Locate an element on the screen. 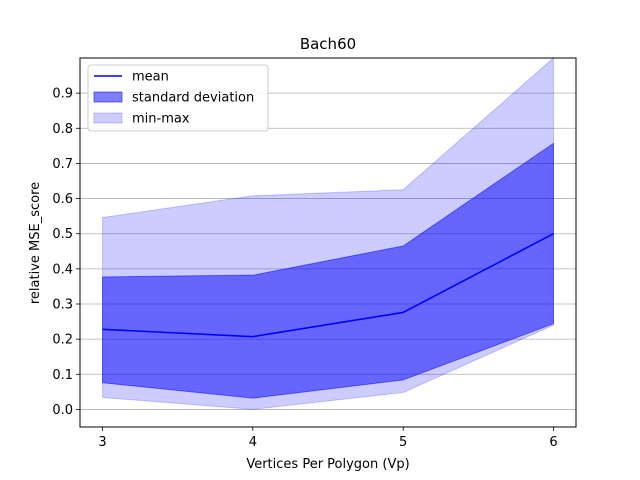 The width and height of the screenshot is (640, 480). y-tick-label: 0.8 is located at coordinates (62, 129).